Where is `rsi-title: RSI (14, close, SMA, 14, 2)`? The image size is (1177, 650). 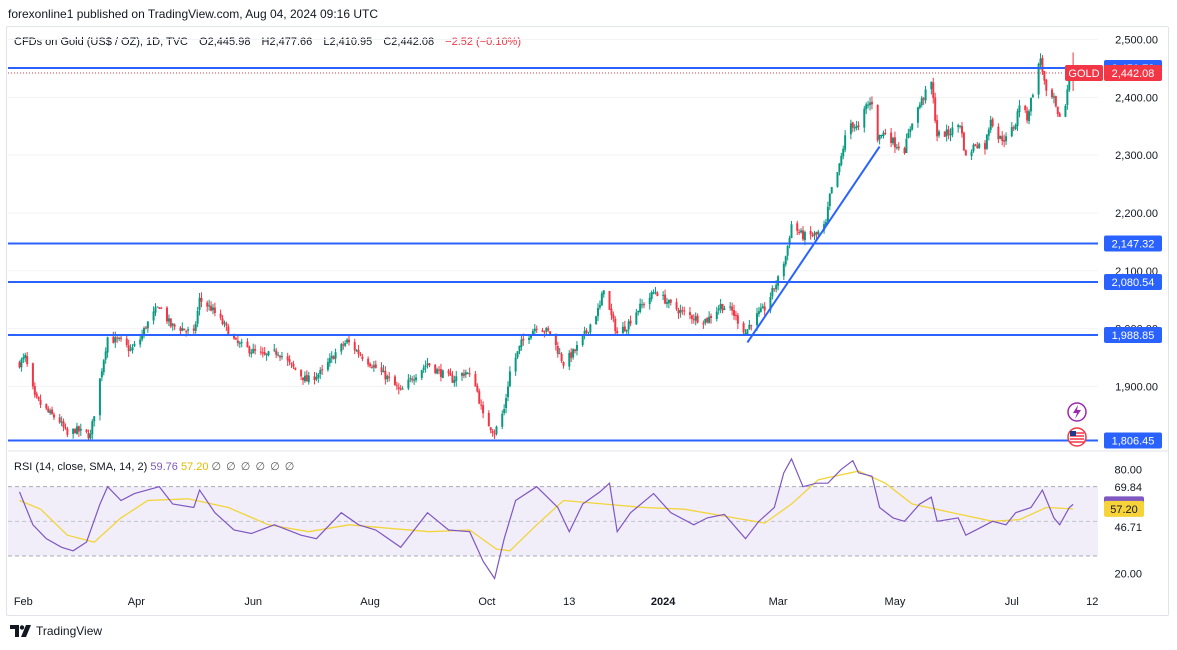
rsi-title: RSI (14, close, SMA, 14, 2) is located at coordinates (81, 467).